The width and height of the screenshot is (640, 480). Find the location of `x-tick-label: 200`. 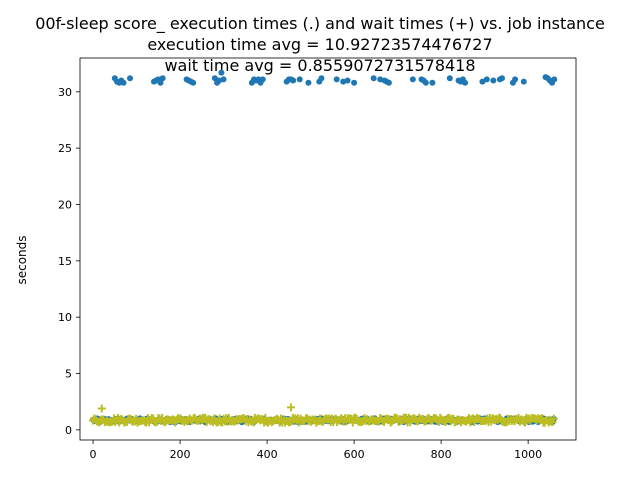

x-tick-label: 200 is located at coordinates (180, 454).